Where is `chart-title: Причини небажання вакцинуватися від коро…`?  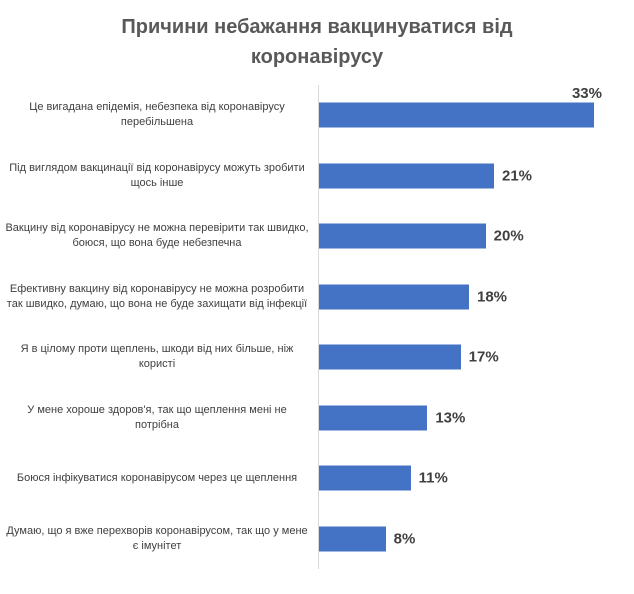
chart-title: Причини небажання вакцинуватися від коро… is located at coordinates (317, 42).